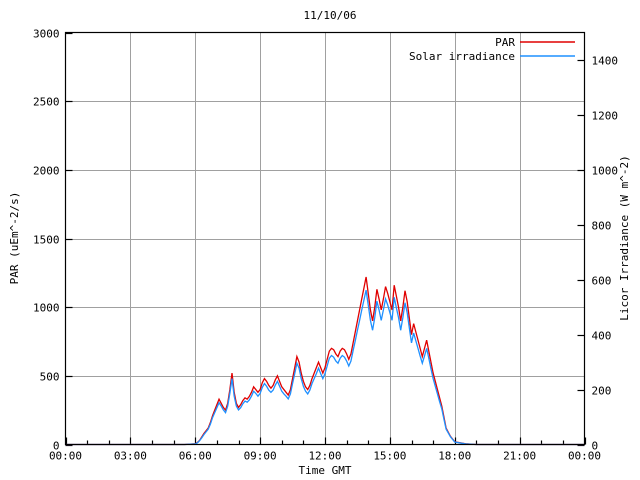 This screenshot has width=640, height=480. I want to click on y2-tick-label: 600, so click(602, 281).